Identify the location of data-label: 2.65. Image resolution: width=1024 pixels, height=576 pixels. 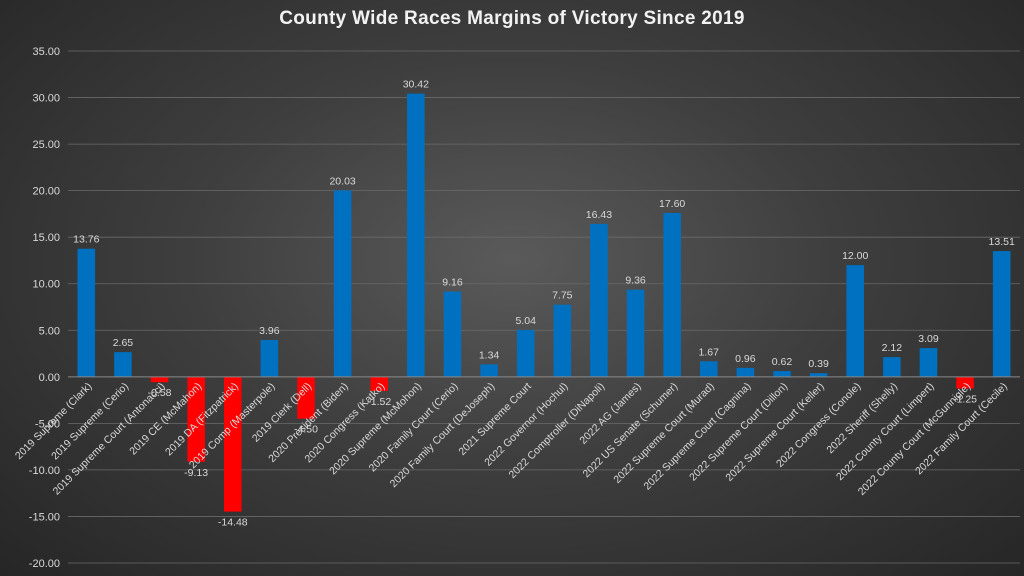
(123, 343).